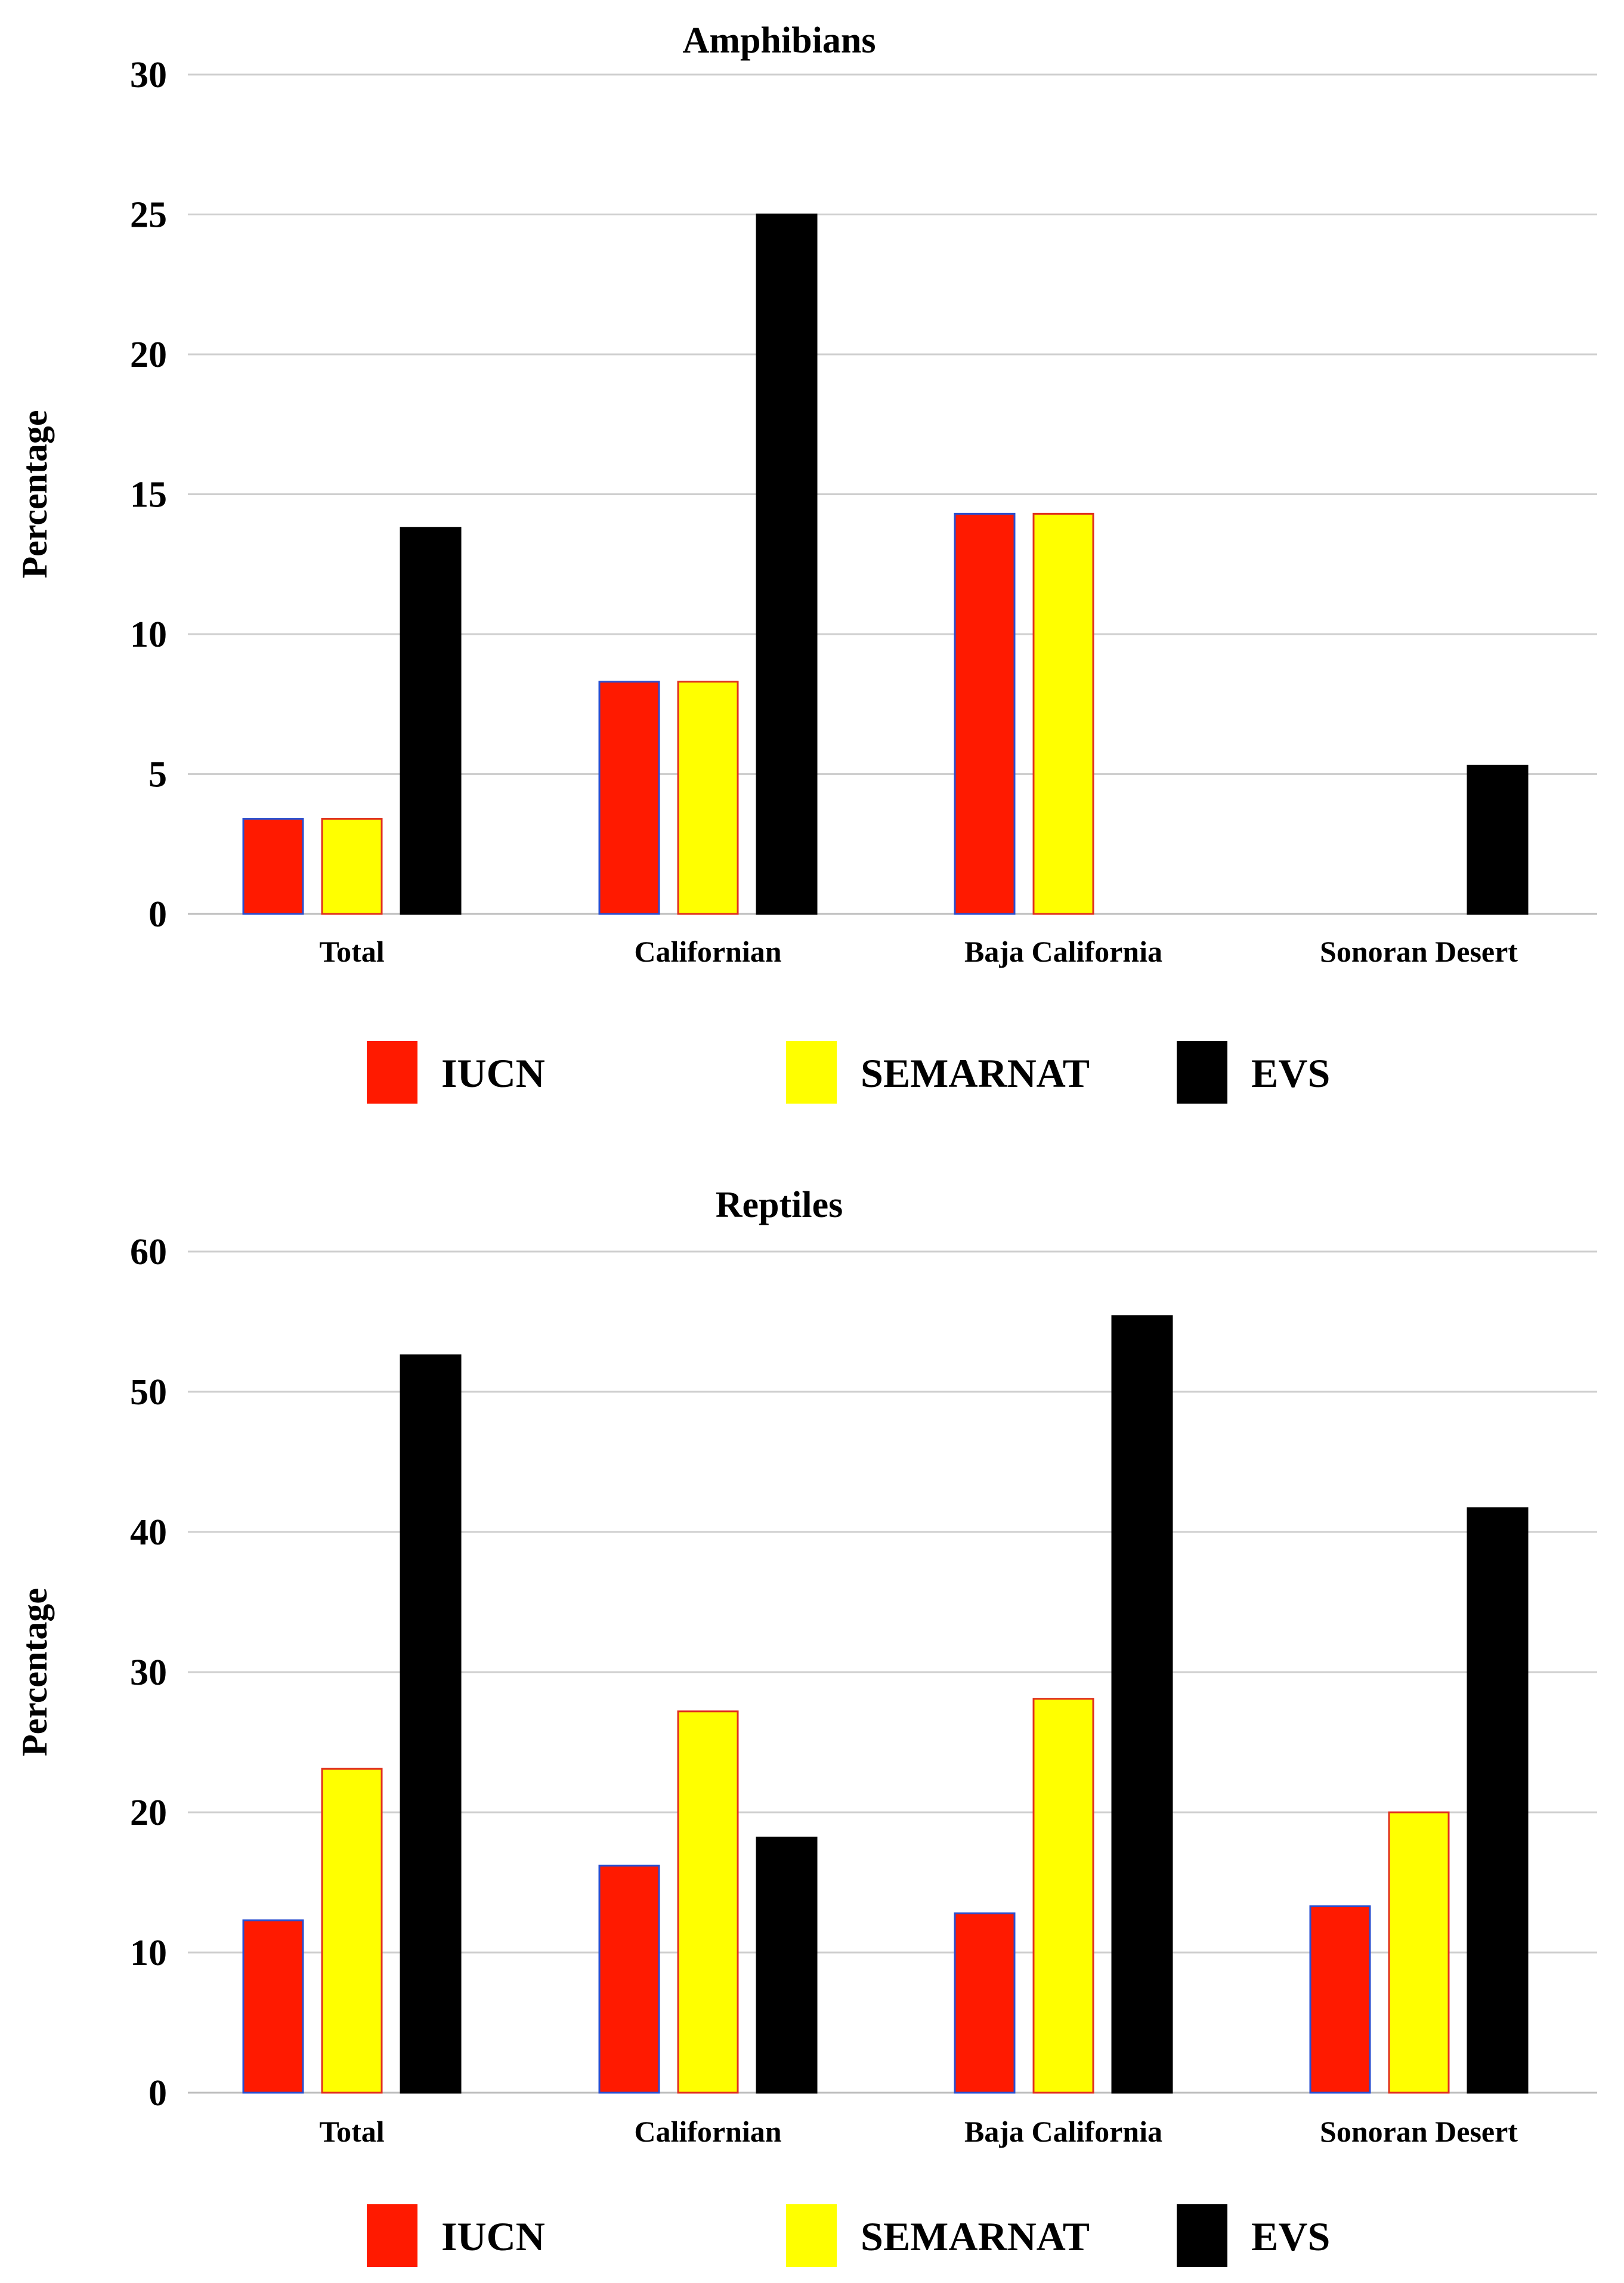  What do you see at coordinates (148, 1252) in the screenshot?
I see `y-tick-label: 60` at bounding box center [148, 1252].